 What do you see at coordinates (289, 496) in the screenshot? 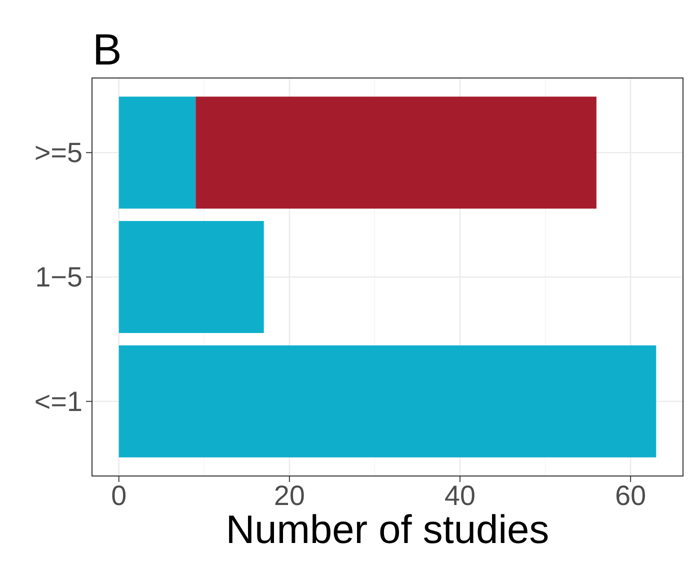
I see `x-tick-label: 20` at bounding box center [289, 496].